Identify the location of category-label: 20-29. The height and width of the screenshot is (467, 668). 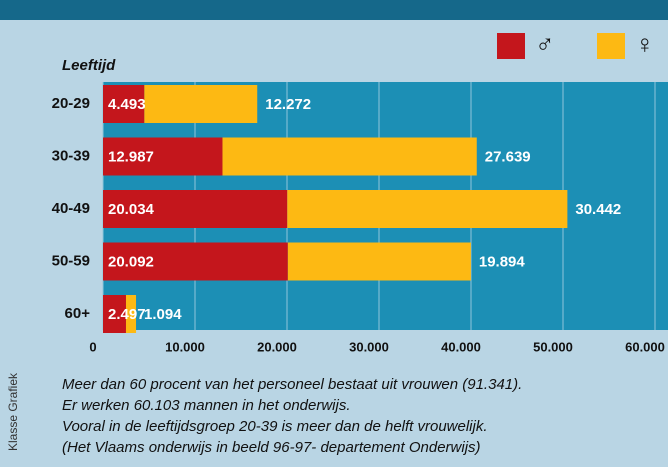
(71, 103).